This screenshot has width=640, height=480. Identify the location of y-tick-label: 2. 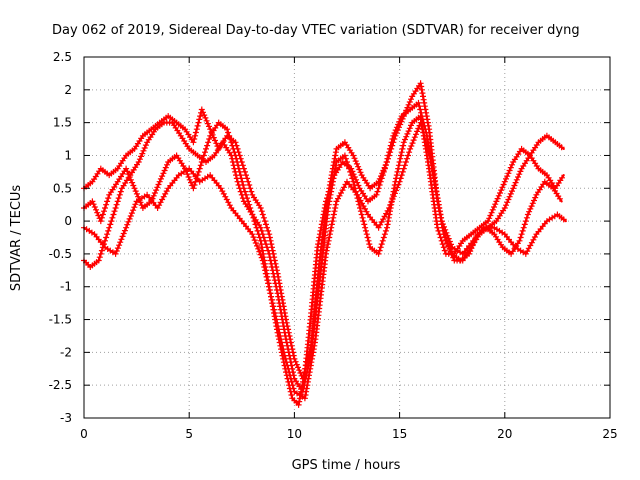
(68, 90).